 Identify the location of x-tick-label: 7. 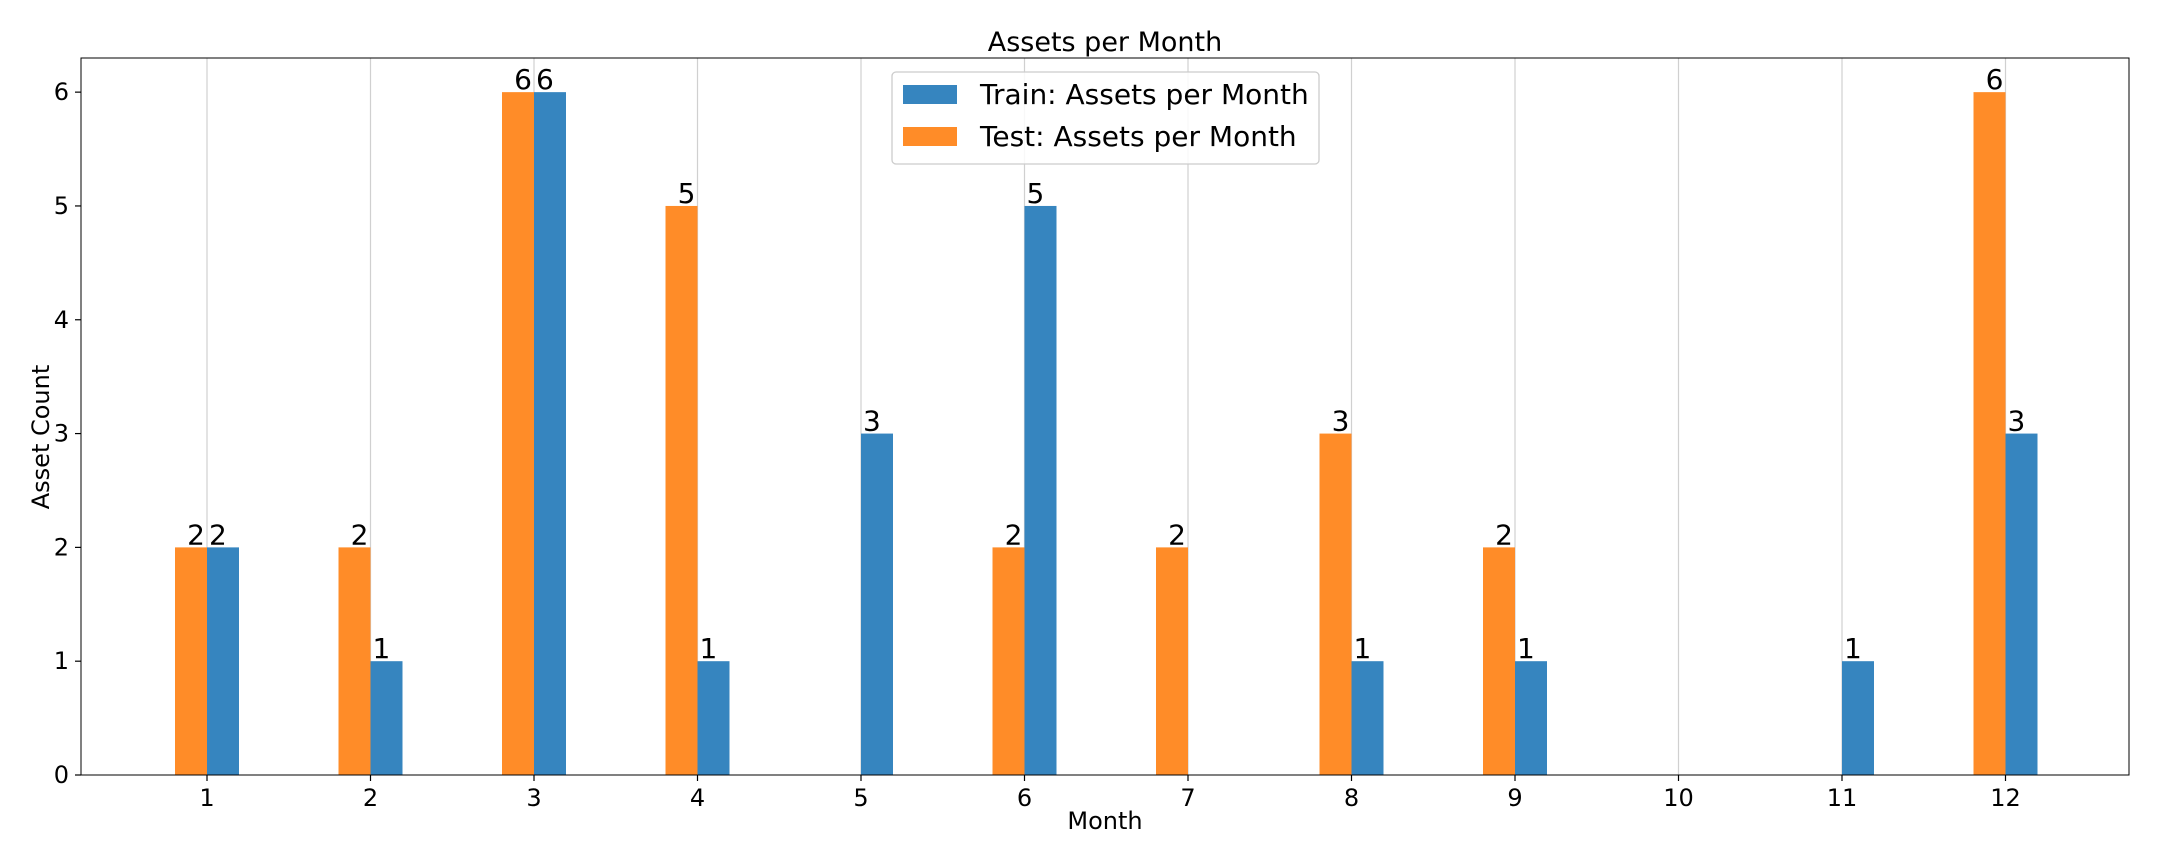
(1187, 798).